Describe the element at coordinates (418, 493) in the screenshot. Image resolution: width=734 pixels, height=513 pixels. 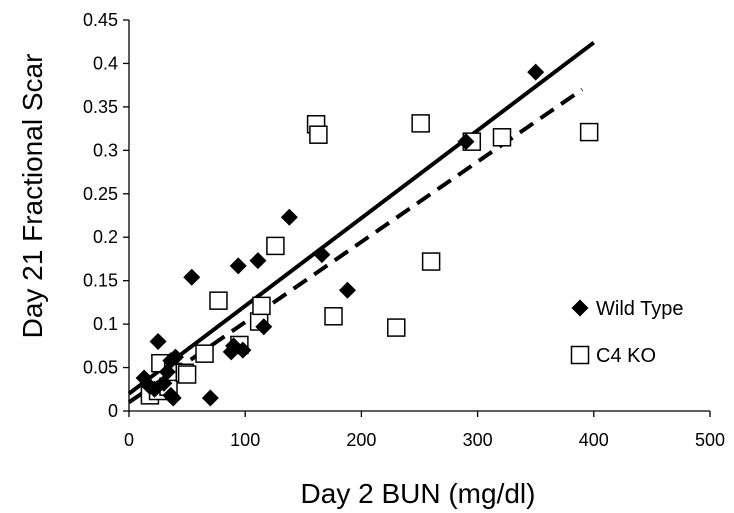
I see `x-axis-title: Day 2 BUN (mg/dl)` at that location.